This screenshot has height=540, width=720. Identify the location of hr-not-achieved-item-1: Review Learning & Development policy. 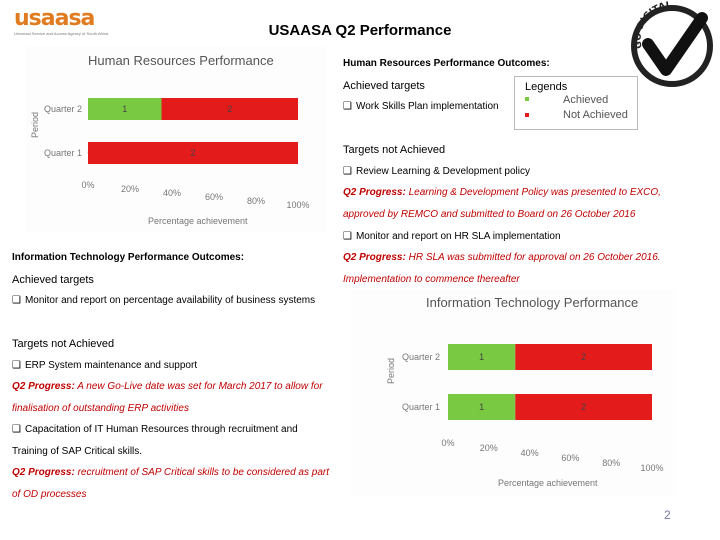
(436, 171).